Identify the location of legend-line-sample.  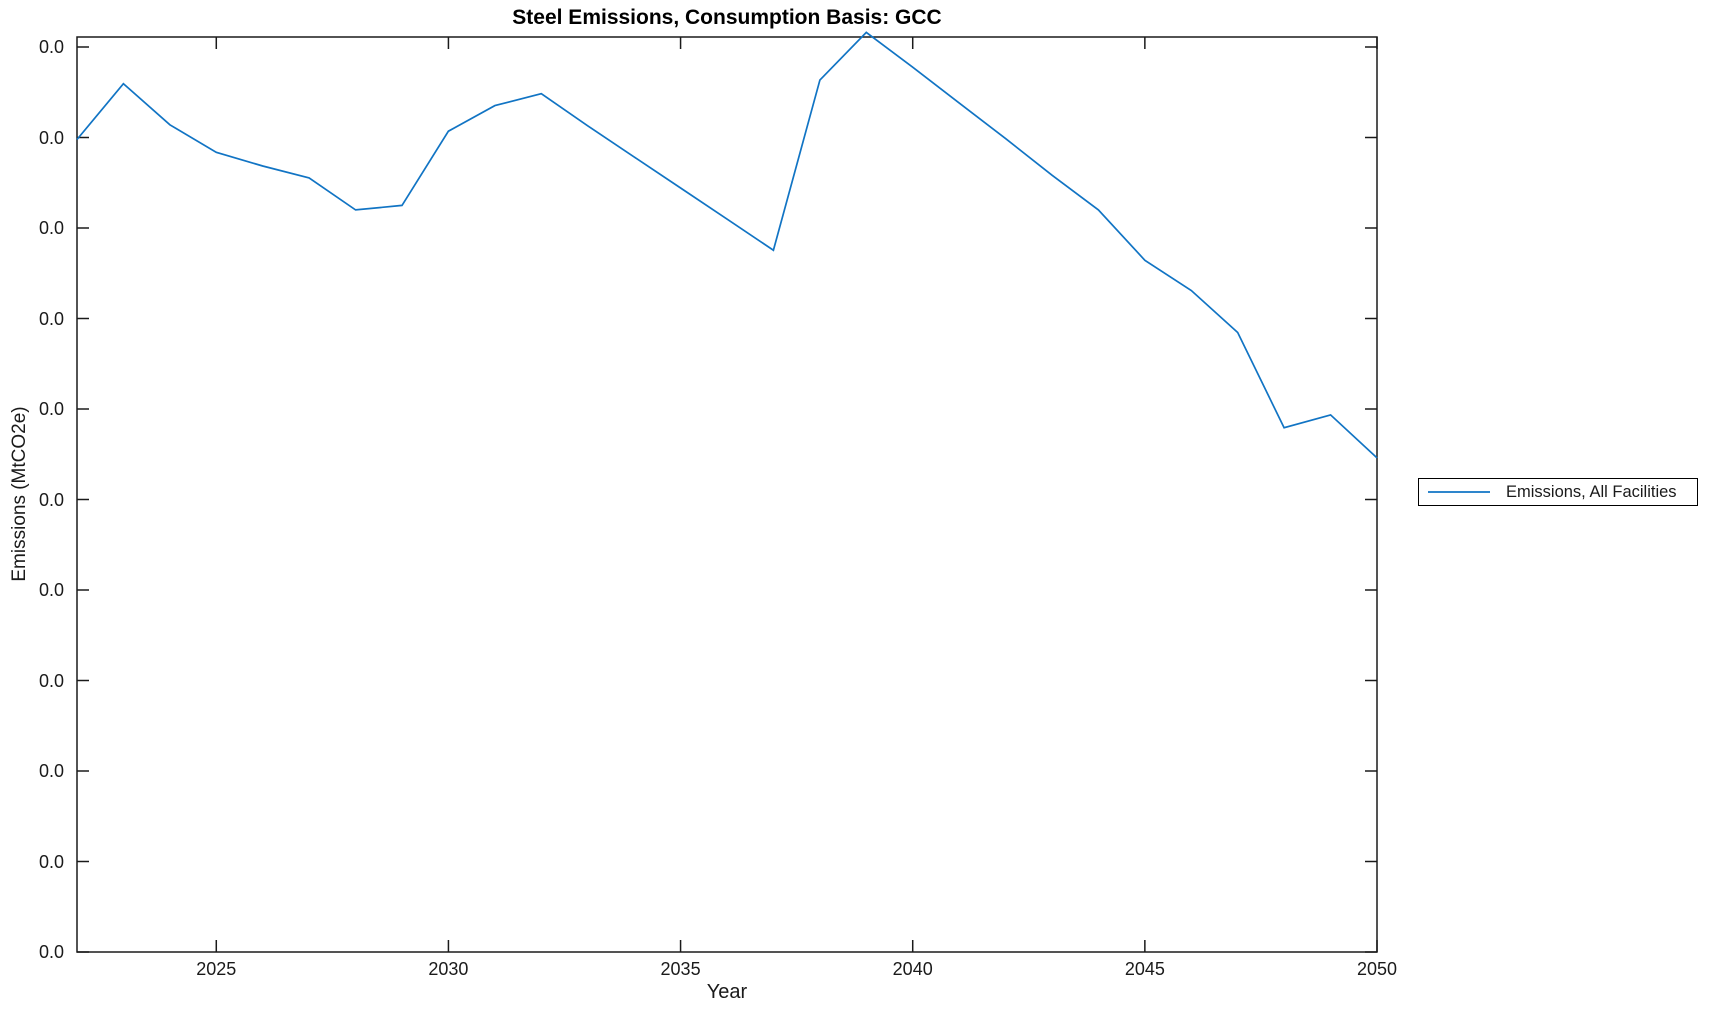
(1459, 492).